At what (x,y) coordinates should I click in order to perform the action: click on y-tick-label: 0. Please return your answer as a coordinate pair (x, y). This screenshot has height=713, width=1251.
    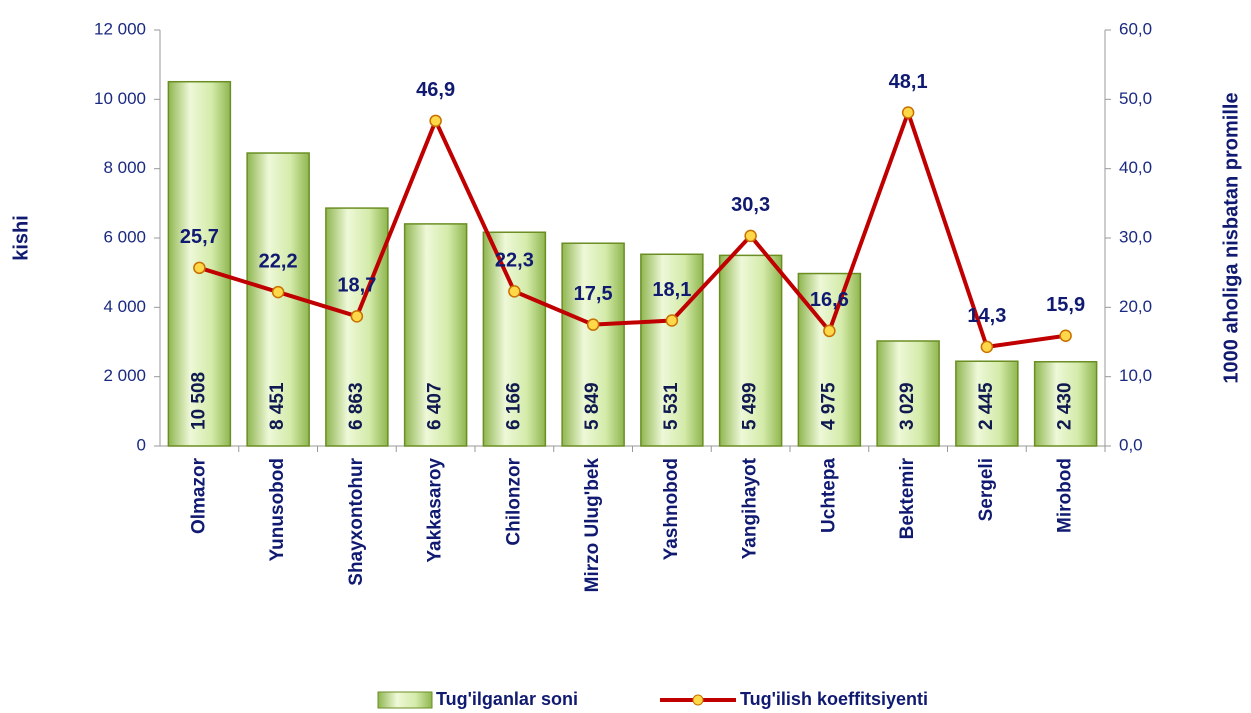
    Looking at the image, I should click on (141, 444).